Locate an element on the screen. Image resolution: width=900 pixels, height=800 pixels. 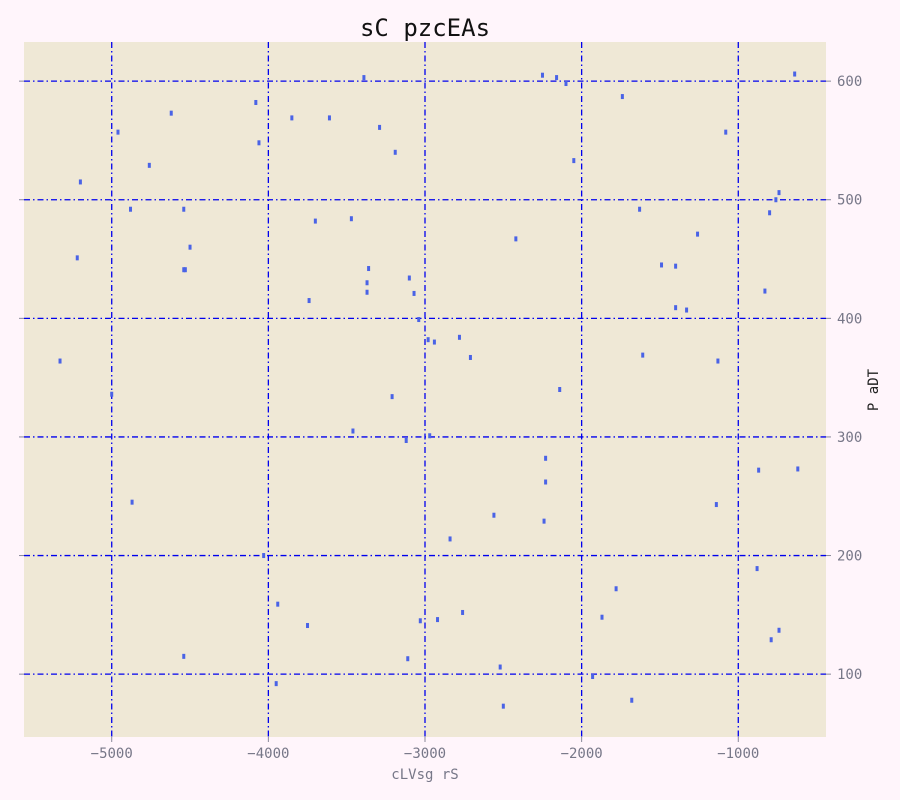
y-tick-label: 100 is located at coordinates (849, 675).